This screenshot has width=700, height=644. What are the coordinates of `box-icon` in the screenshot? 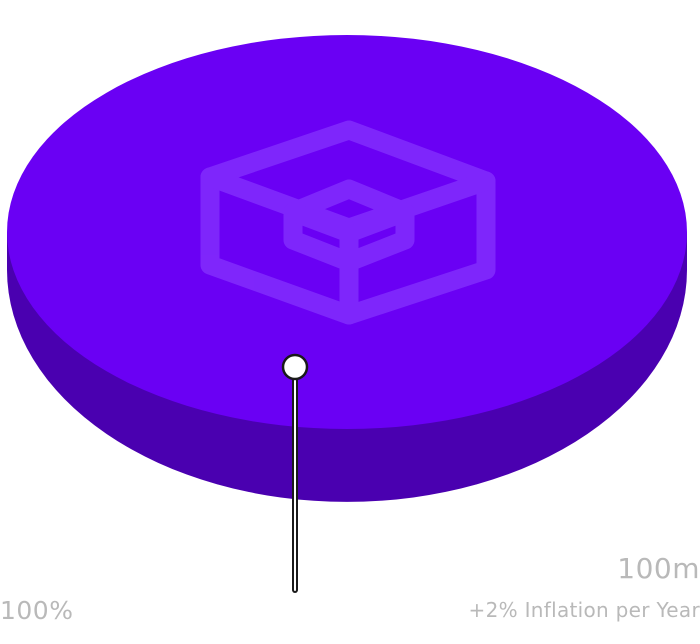 It's located at (348, 222).